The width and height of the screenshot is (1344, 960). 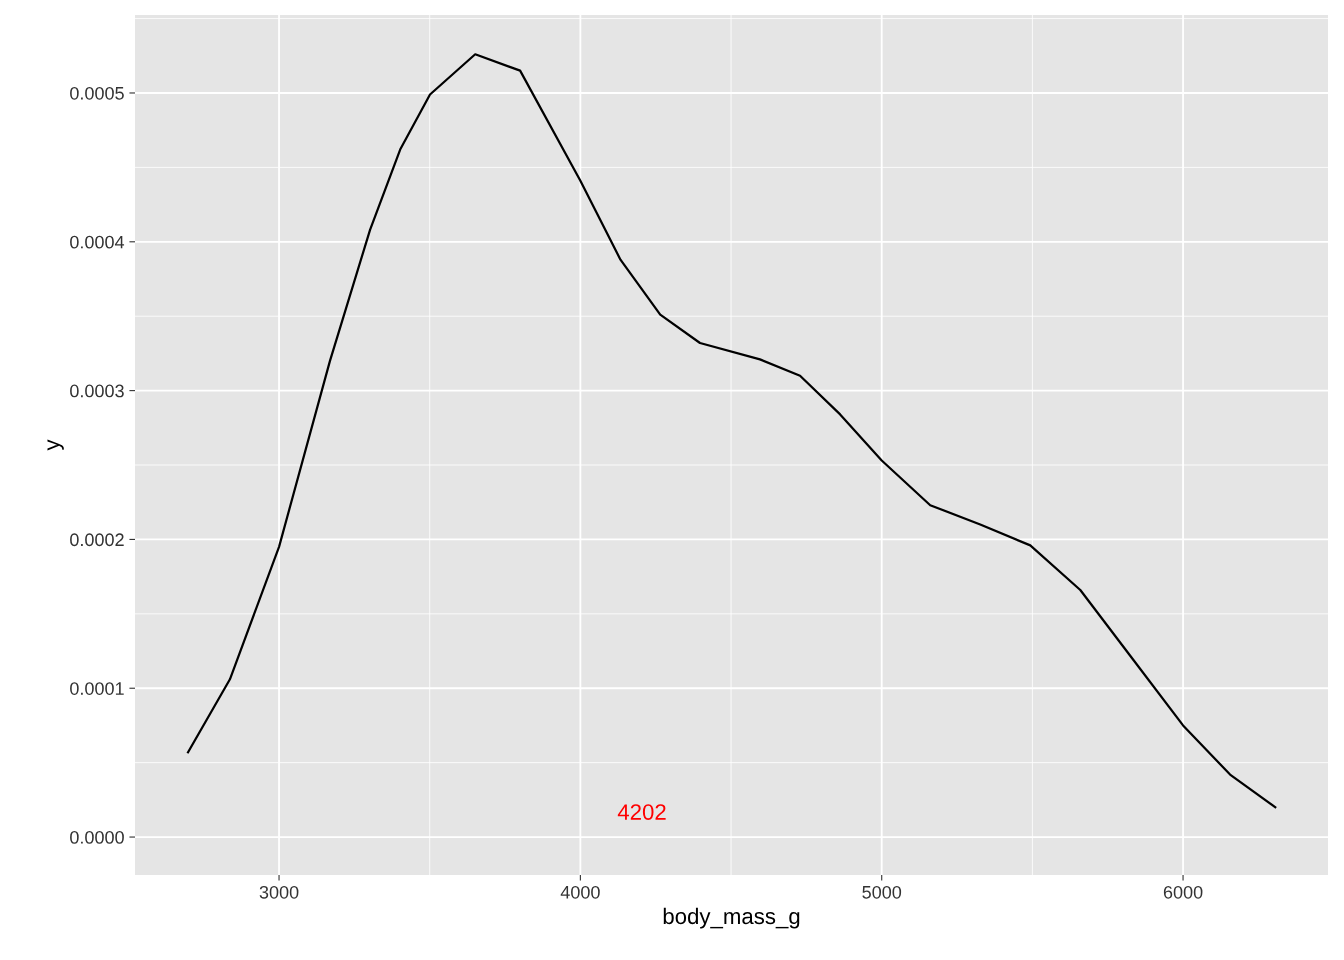 I want to click on x-axis-title: body_mass_g, so click(x=731, y=918).